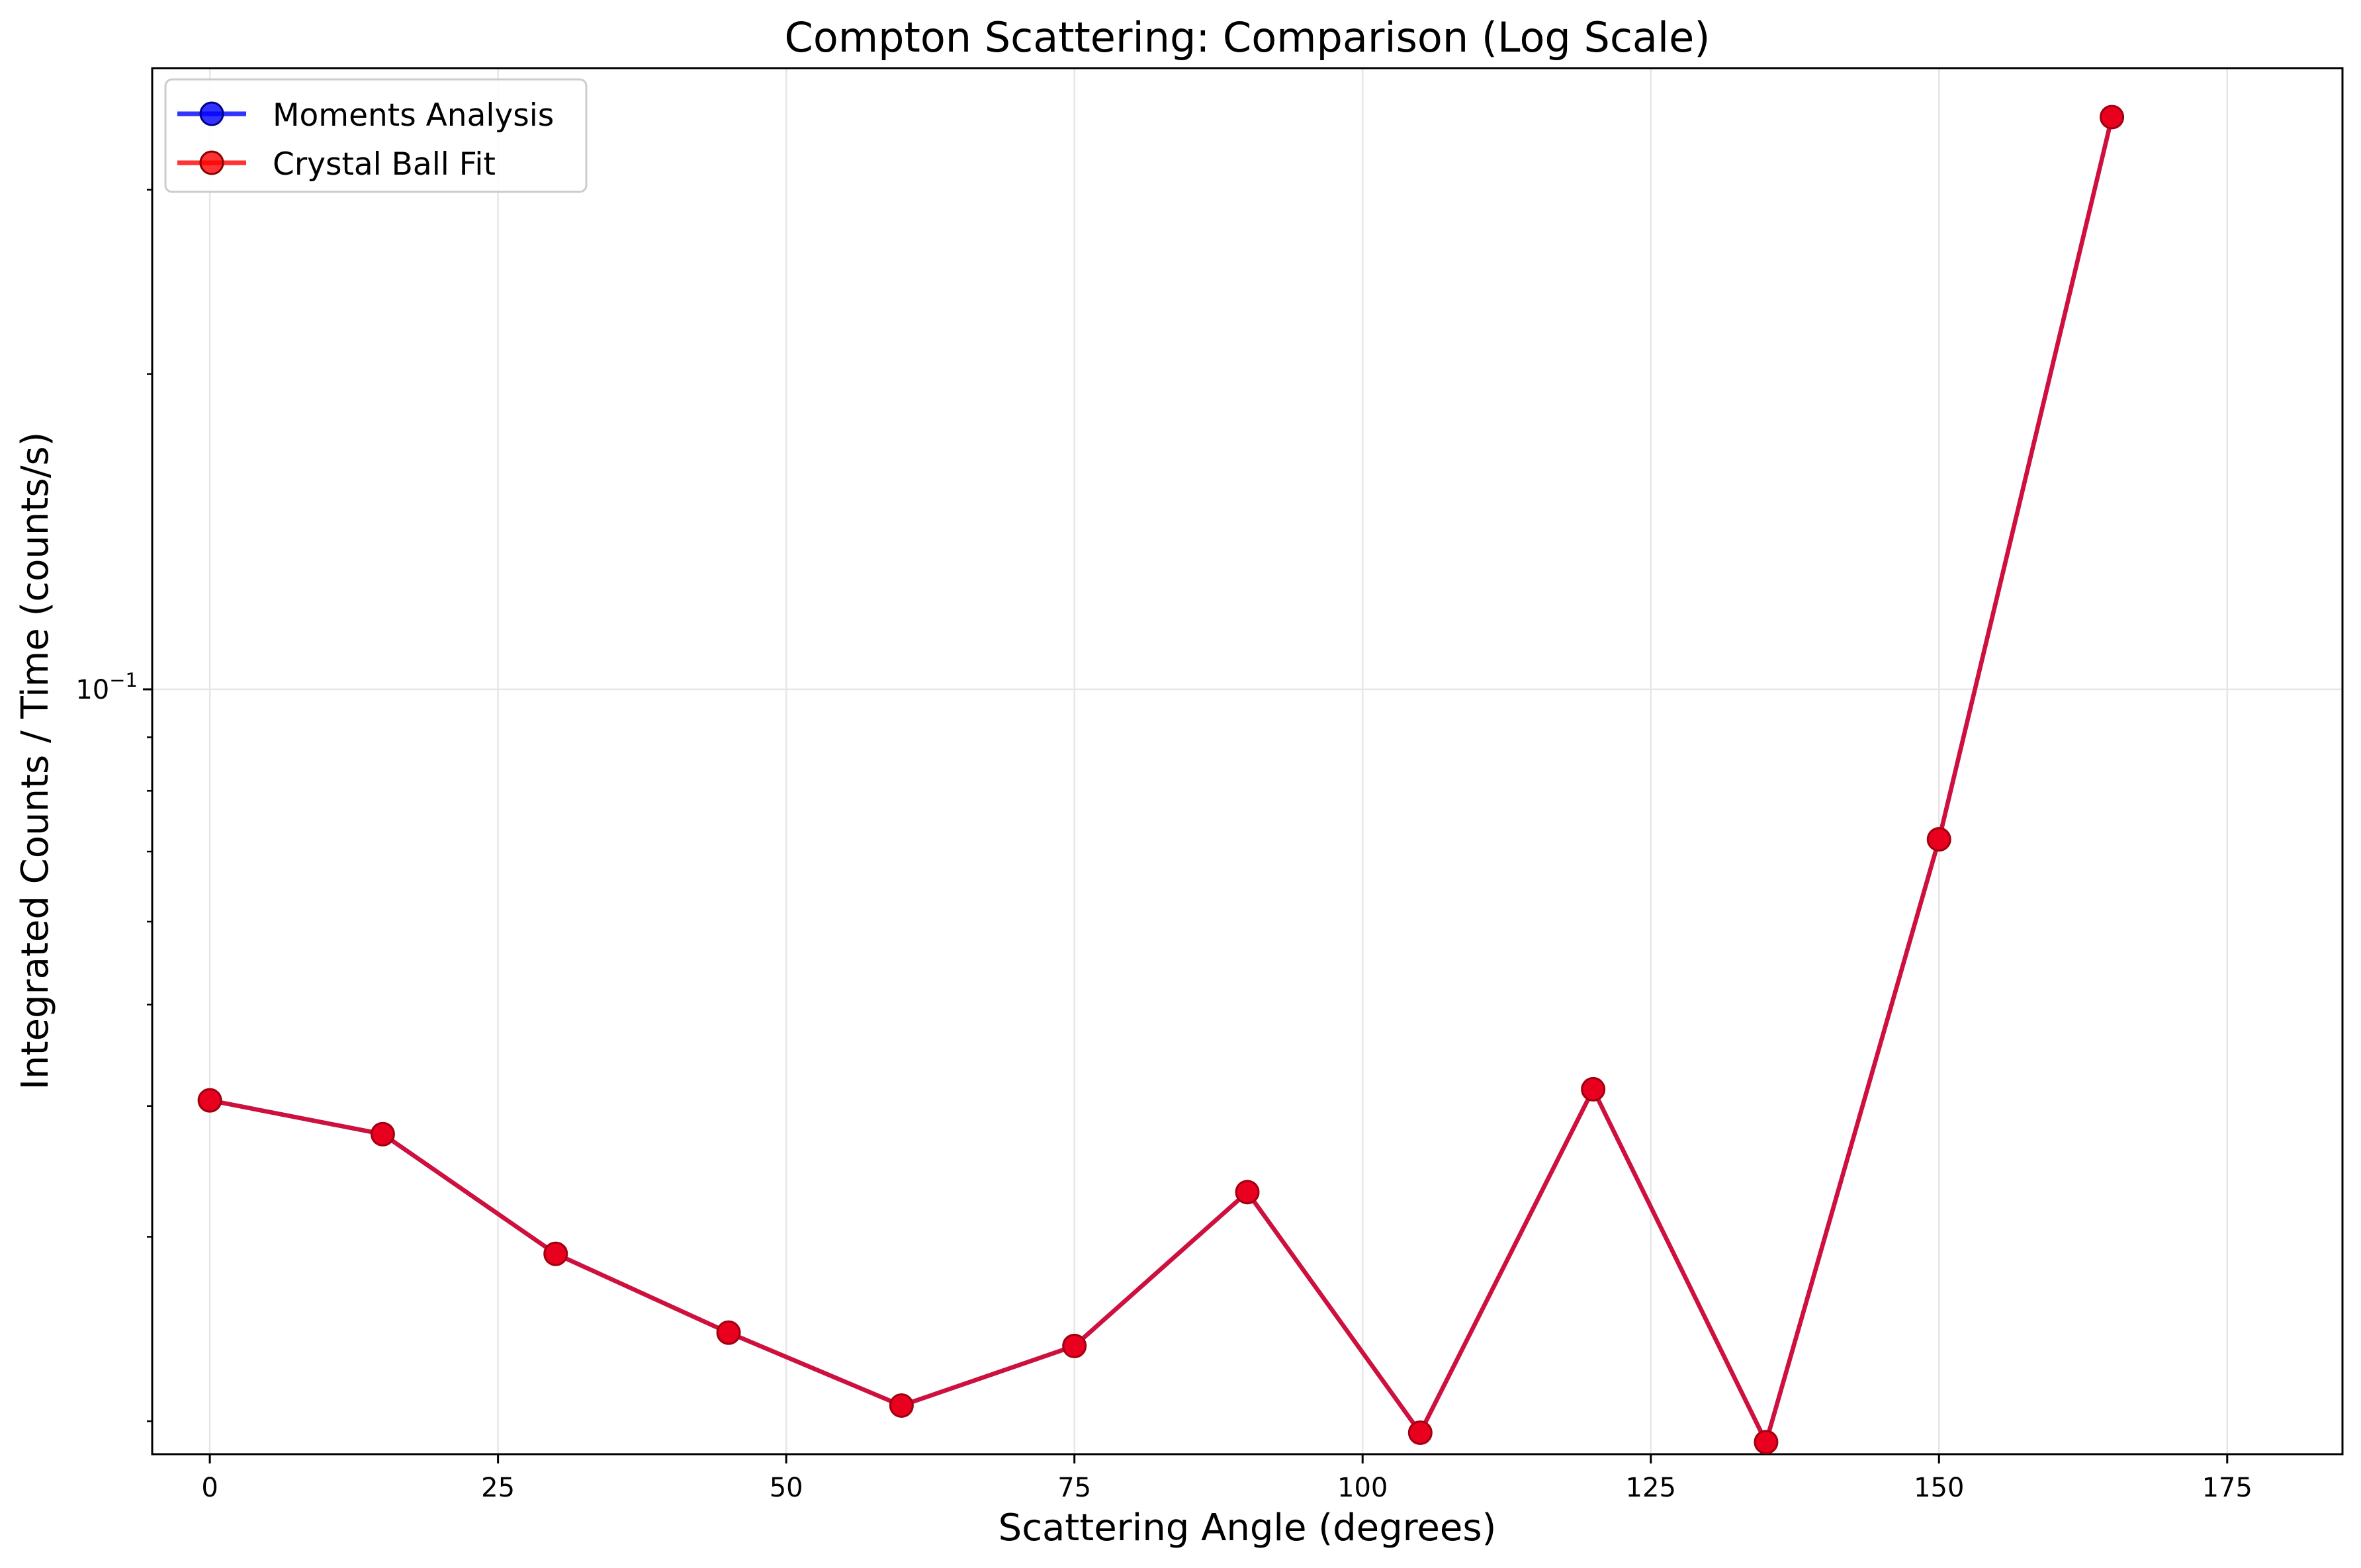 This screenshot has height=1568, width=2361. Describe the element at coordinates (35, 761) in the screenshot. I see `y-axis-label: Integrated Counts / Time (counts/s)` at that location.